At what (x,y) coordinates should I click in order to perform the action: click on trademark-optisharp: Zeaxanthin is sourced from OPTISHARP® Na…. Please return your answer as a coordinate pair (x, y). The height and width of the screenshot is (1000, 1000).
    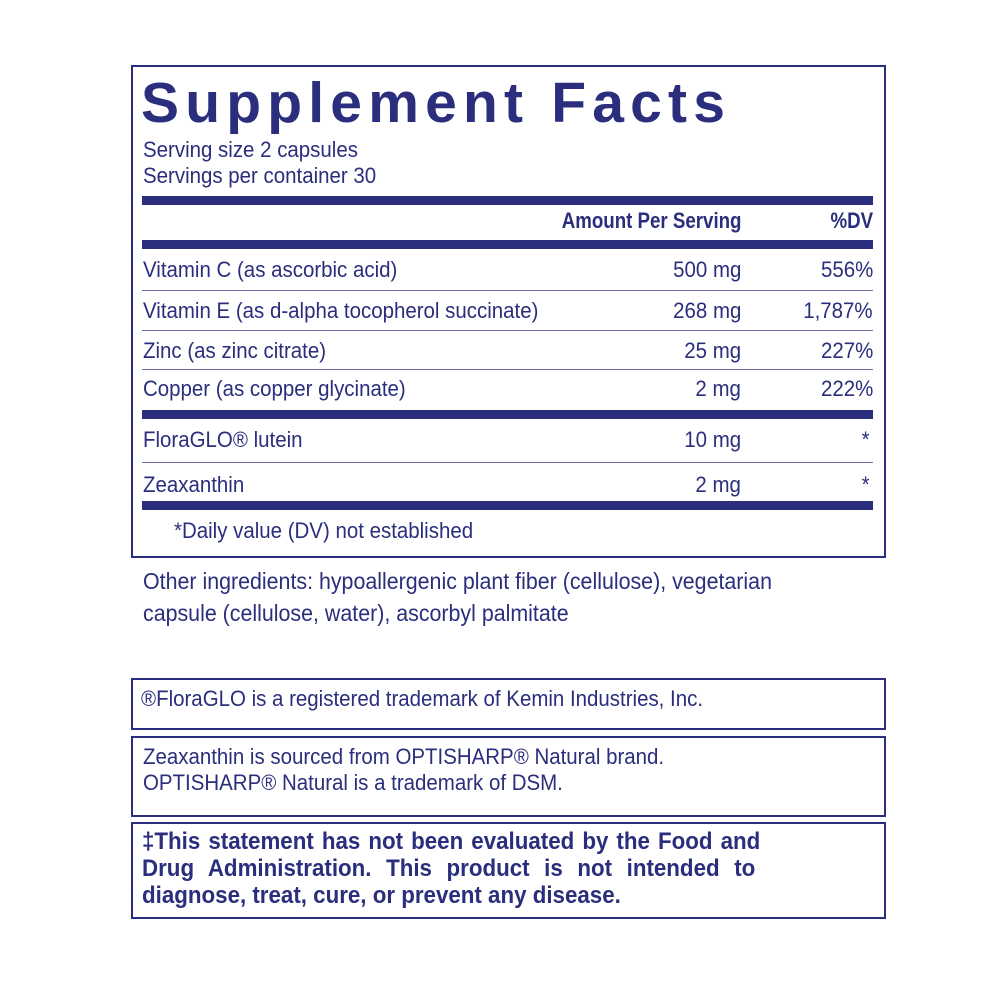
    Looking at the image, I should click on (404, 756).